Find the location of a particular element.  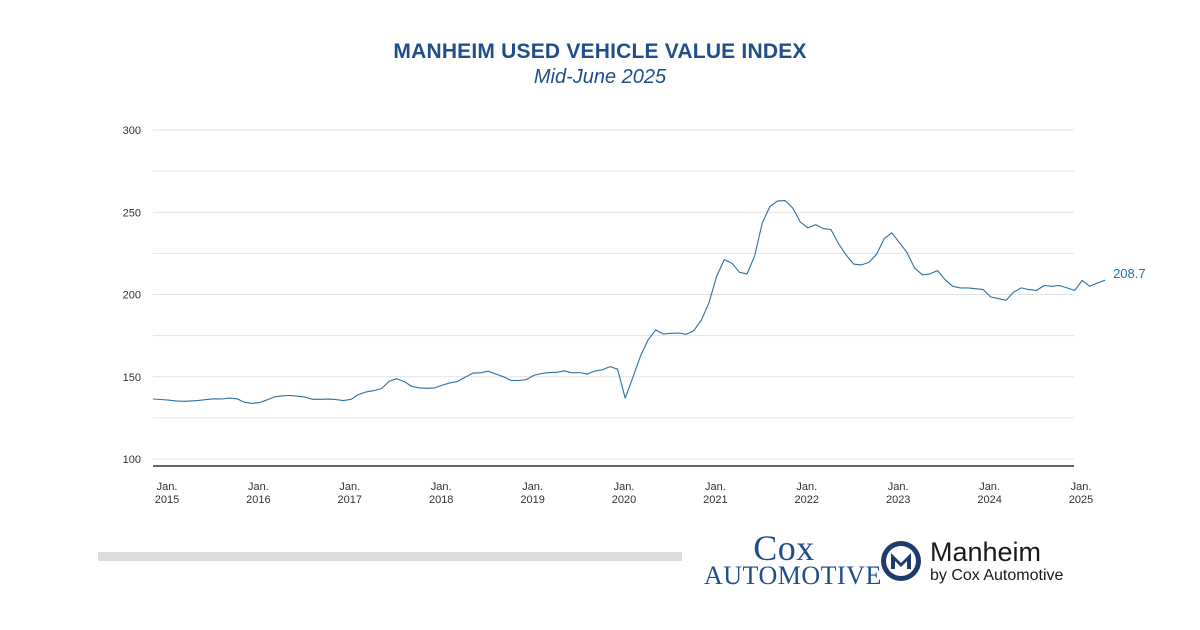

x-tick-label-year: 2024 is located at coordinates (989, 500).